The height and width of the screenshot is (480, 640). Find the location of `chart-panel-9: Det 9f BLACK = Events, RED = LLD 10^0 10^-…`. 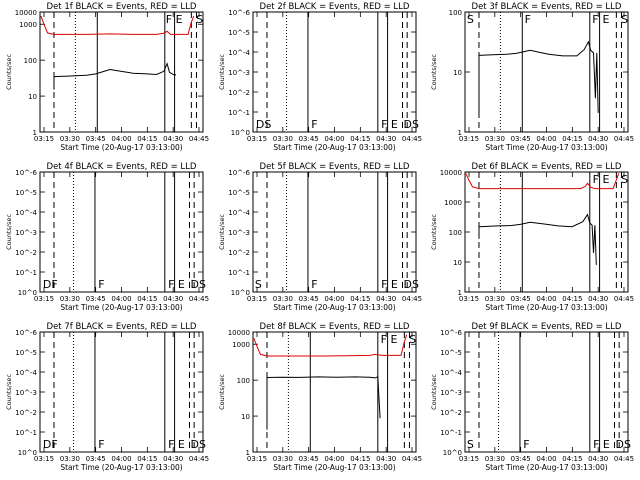

chart-panel-9: Det 9f BLACK = Events, RED = LLD 10^0 10^-… is located at coordinates (532, 397).